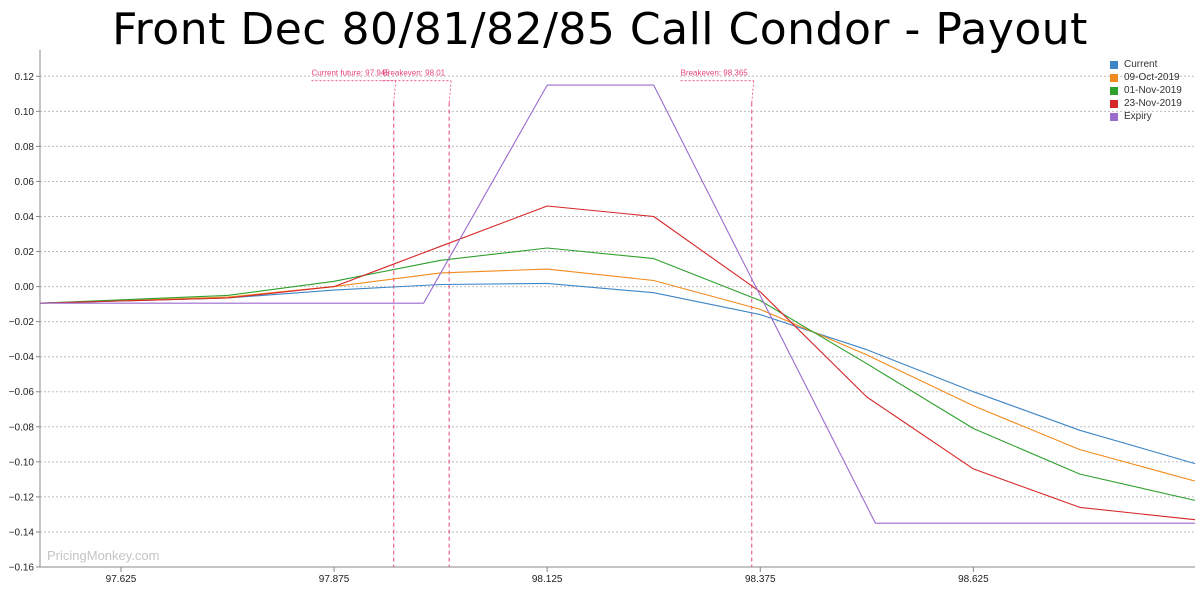 The height and width of the screenshot is (590, 1200). What do you see at coordinates (22, 392) in the screenshot?
I see `y-tick-label: −0.06` at bounding box center [22, 392].